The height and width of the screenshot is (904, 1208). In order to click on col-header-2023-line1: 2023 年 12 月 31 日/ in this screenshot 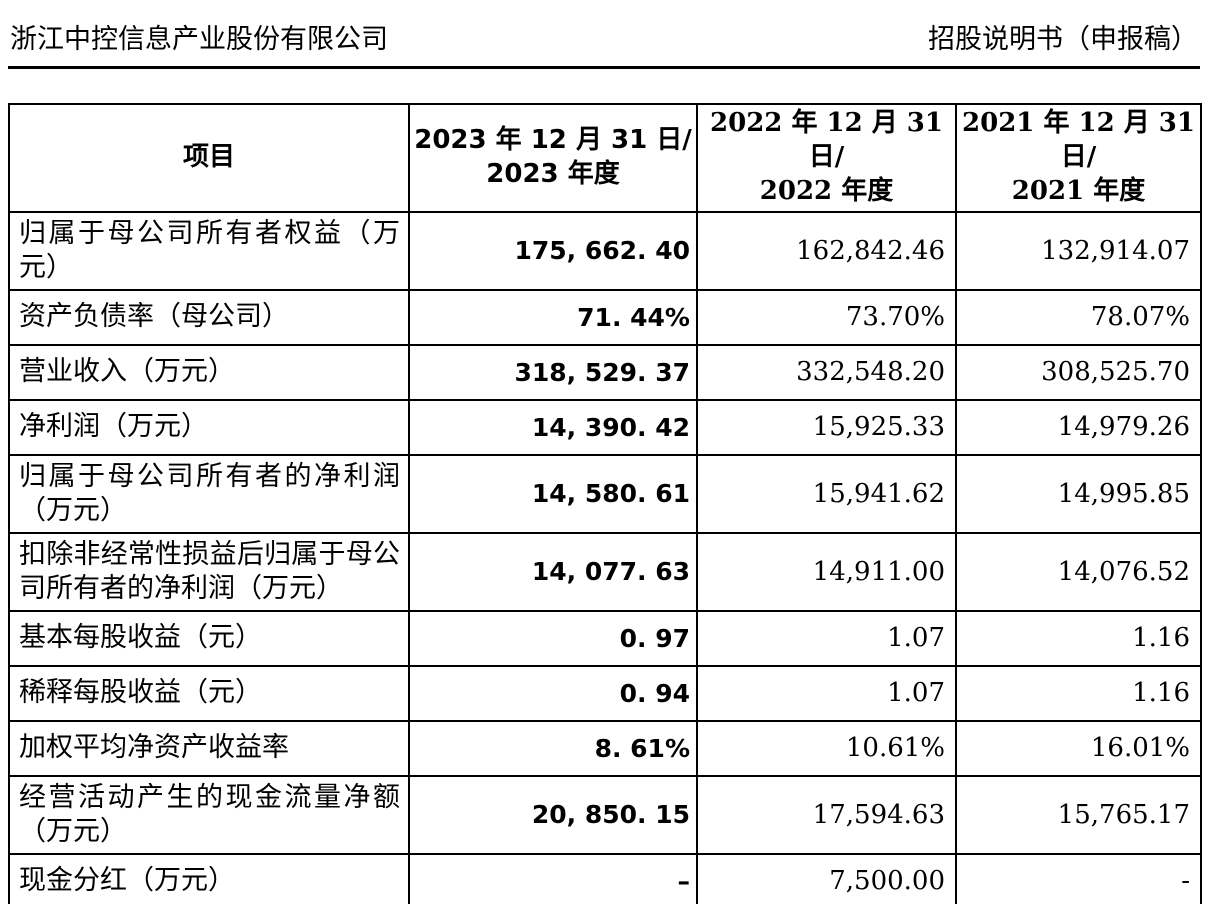, I will do `click(553, 140)`.